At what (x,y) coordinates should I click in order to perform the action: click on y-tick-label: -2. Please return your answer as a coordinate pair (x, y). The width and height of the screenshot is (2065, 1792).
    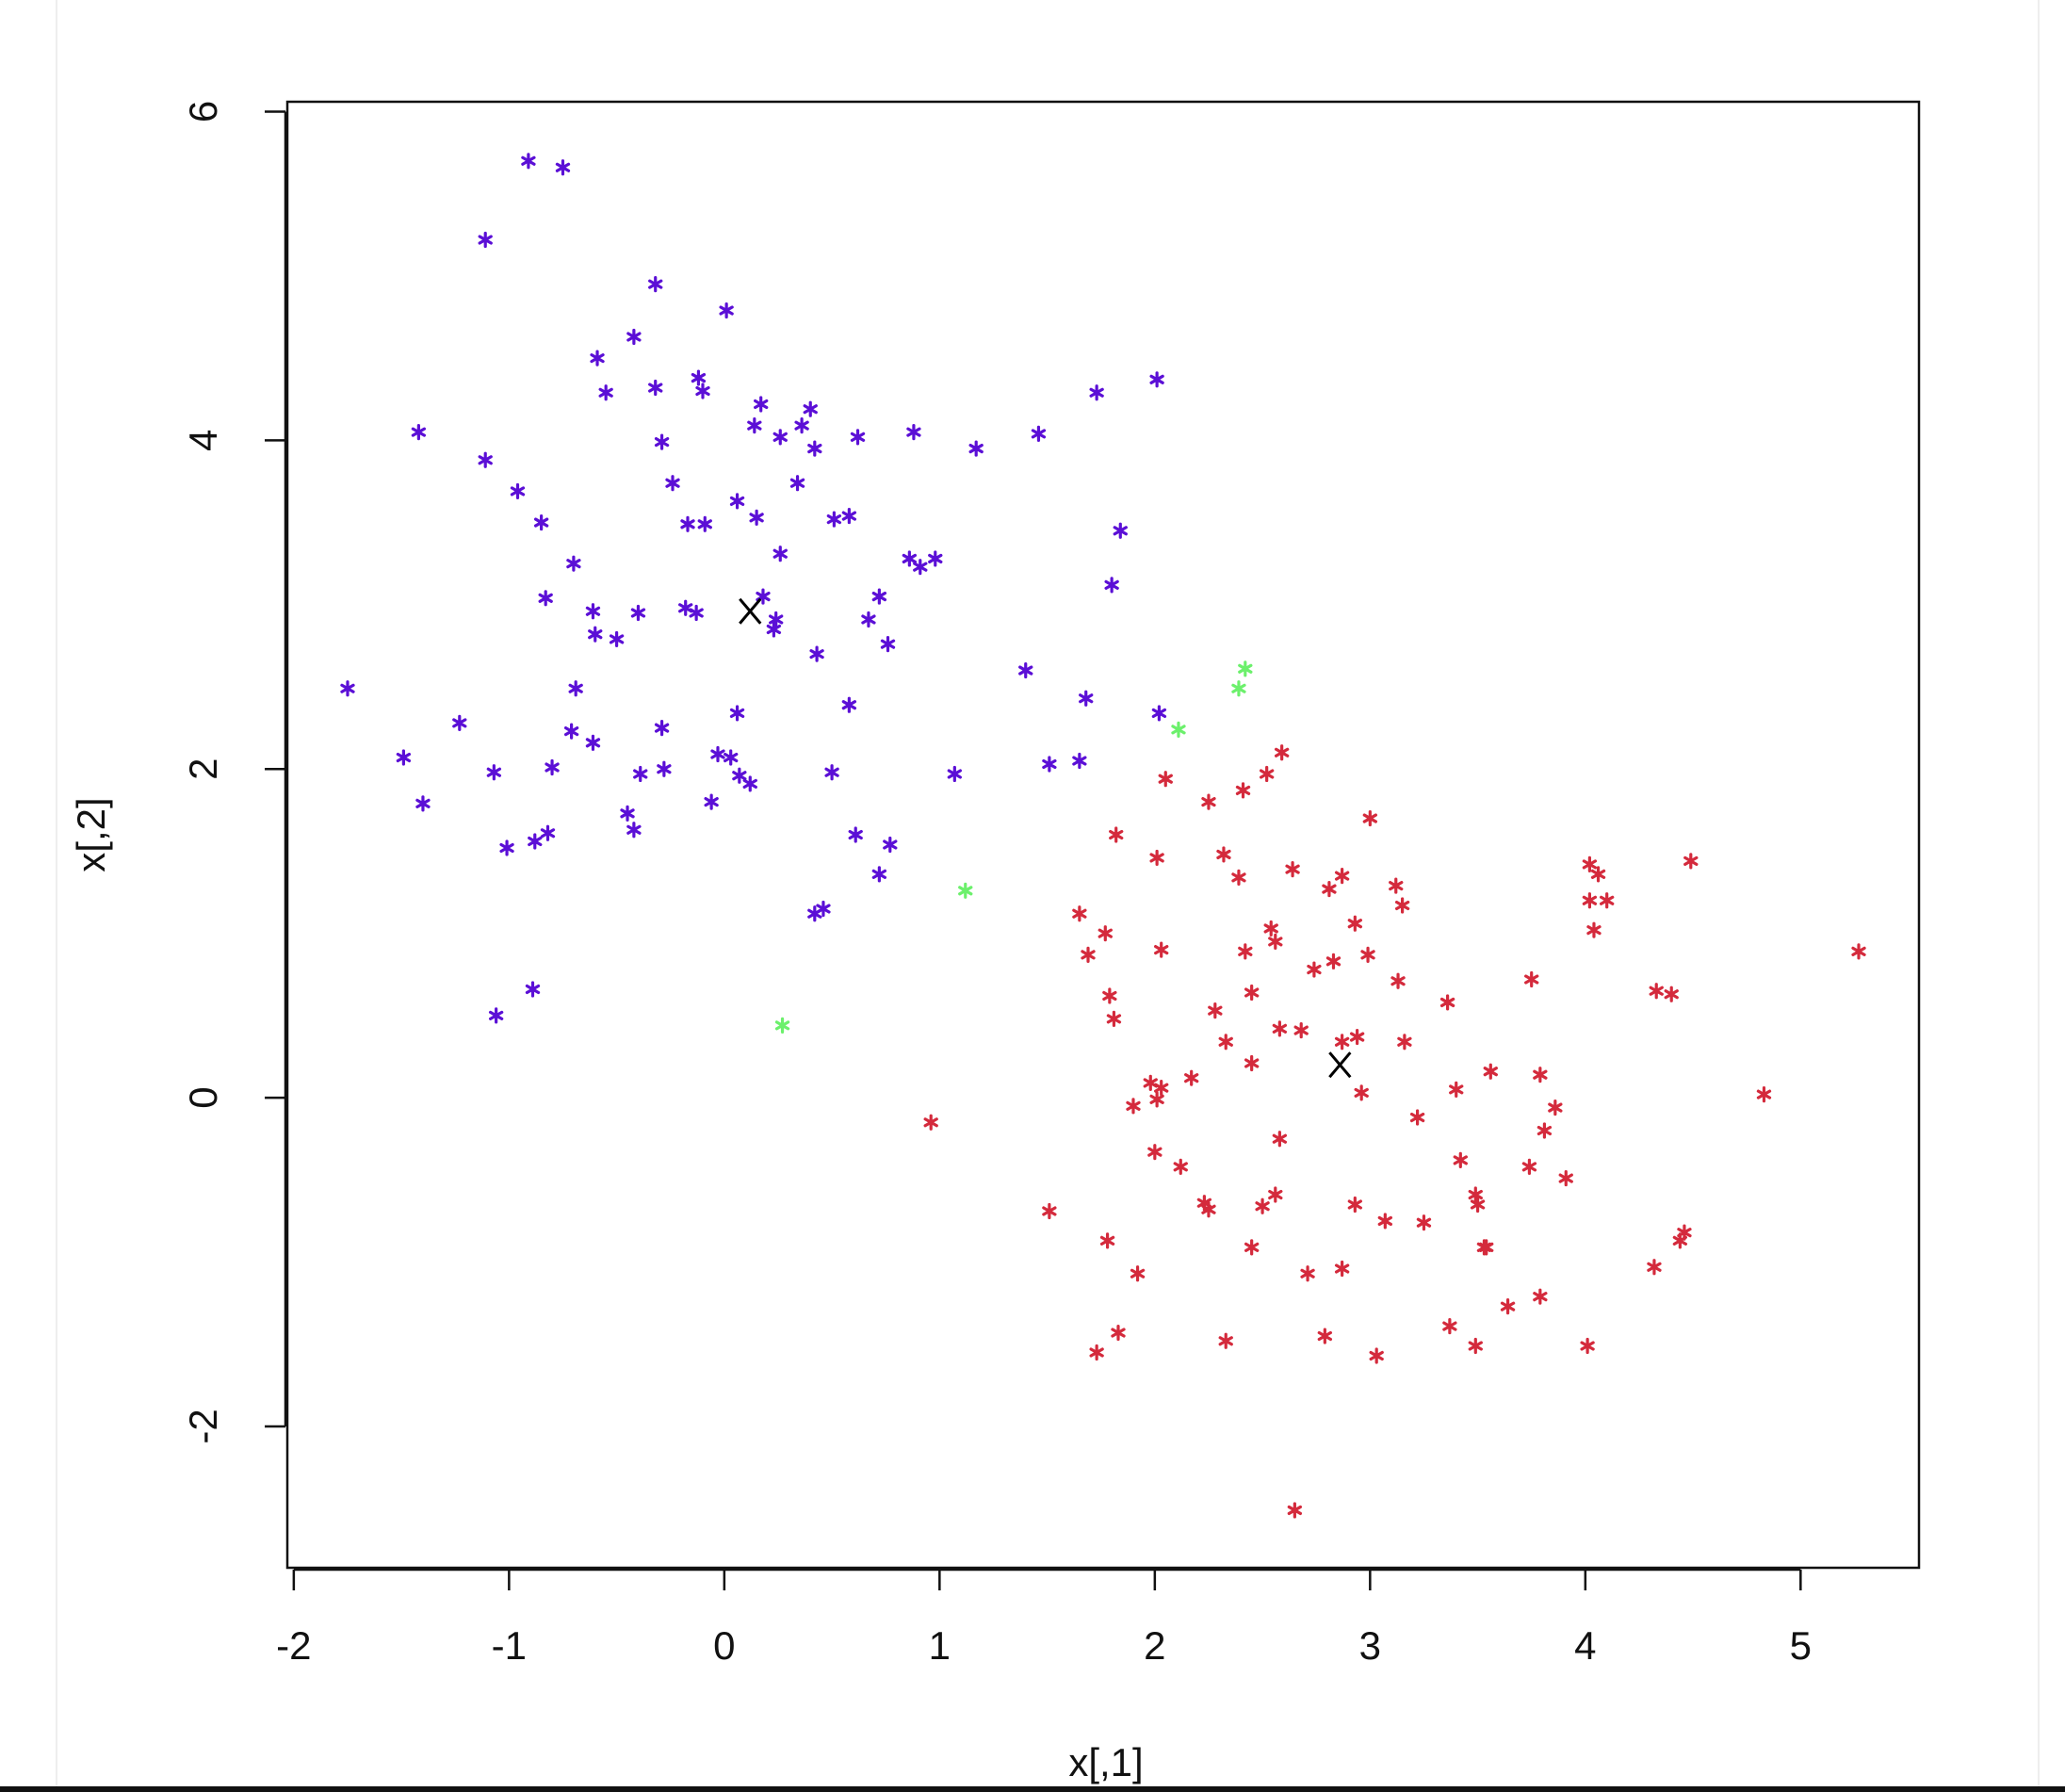
    Looking at the image, I should click on (203, 1426).